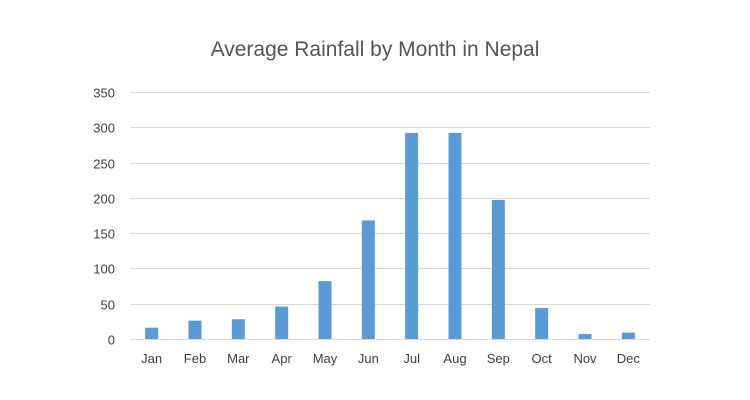  Describe the element at coordinates (455, 235) in the screenshot. I see `bar-aug` at that location.